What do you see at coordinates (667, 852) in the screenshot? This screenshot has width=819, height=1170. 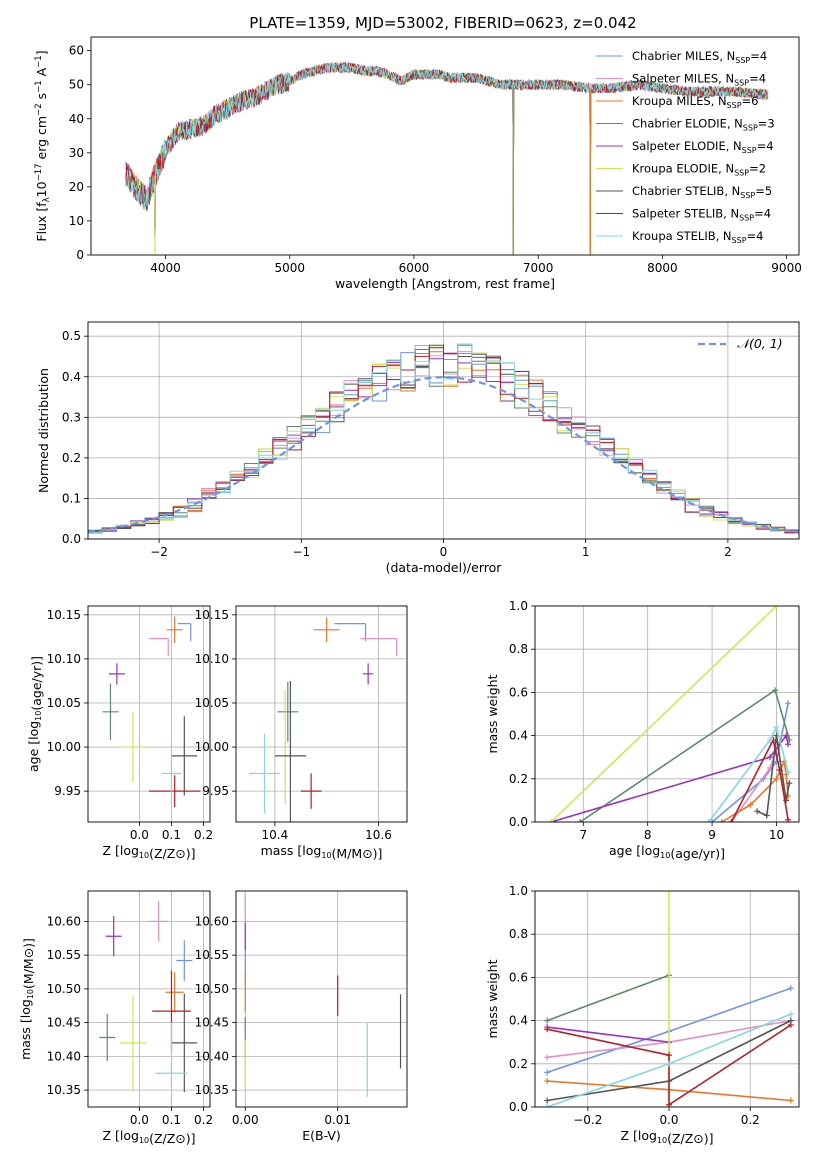 I see `x-axis-label: age [log10(age/yr)]` at bounding box center [667, 852].